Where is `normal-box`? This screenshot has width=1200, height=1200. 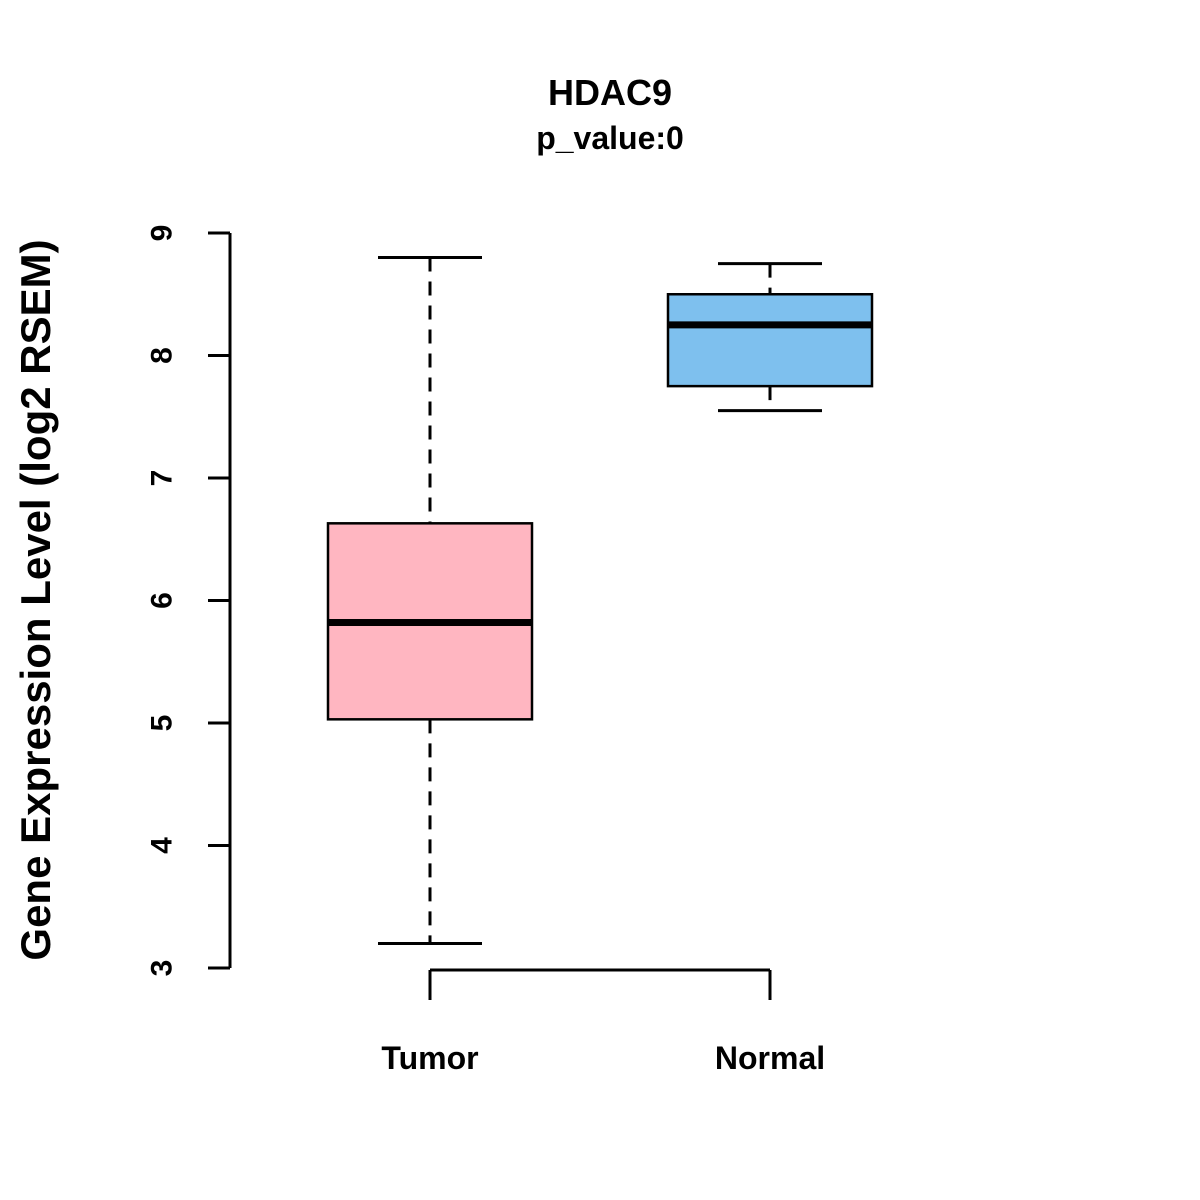 normal-box is located at coordinates (770, 340).